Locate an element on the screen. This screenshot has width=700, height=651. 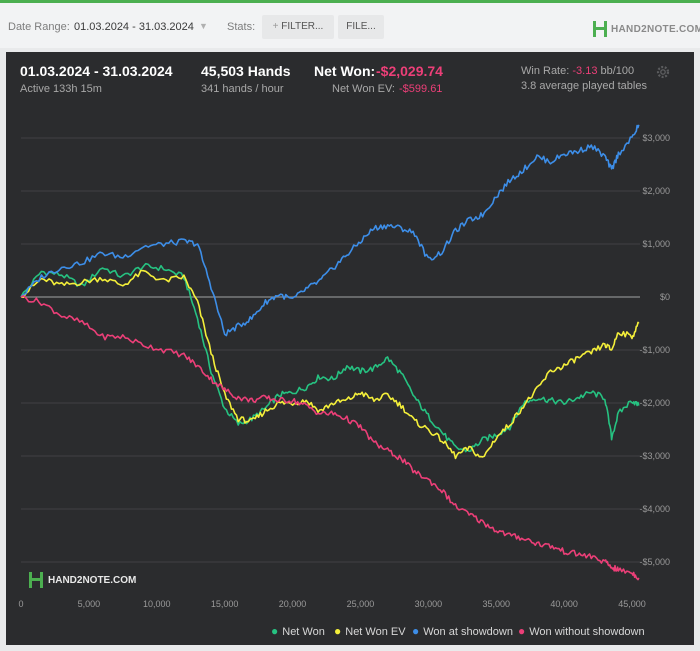
date-range-select: 01.03.2024 - 31.03.2024 is located at coordinates (134, 27).